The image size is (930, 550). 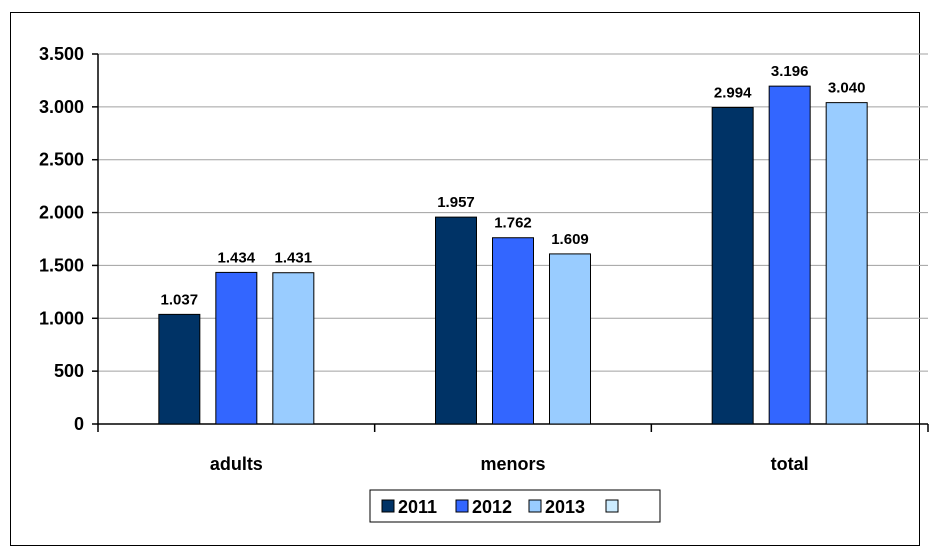 What do you see at coordinates (512, 464) in the screenshot?
I see `category-label-menors: menors` at bounding box center [512, 464].